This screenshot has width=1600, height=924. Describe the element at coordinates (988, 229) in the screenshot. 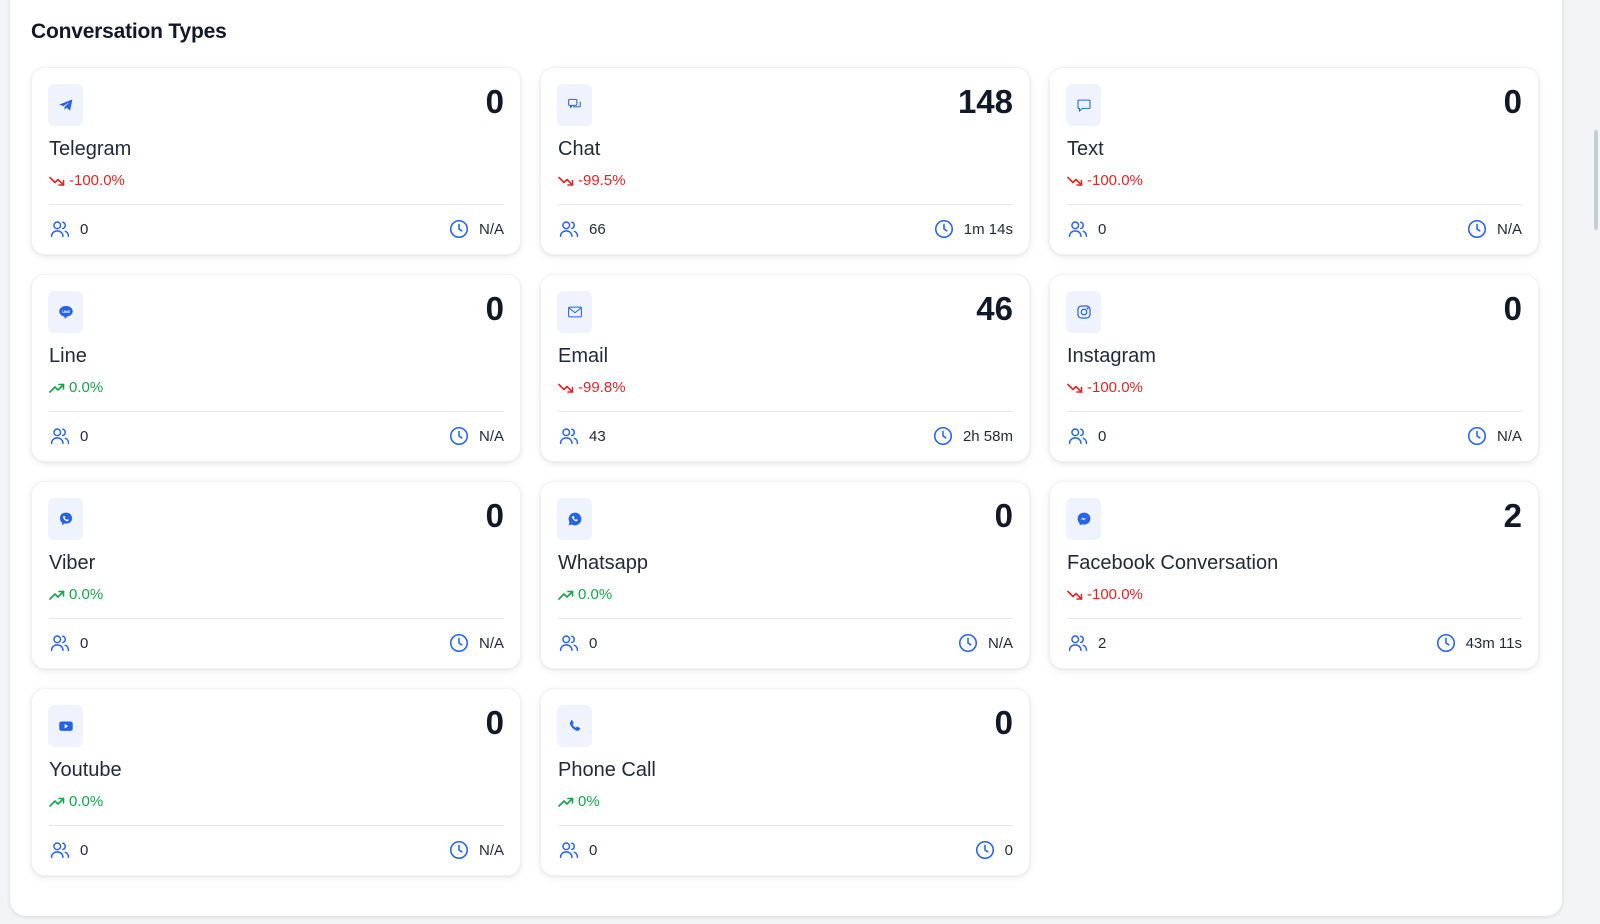

I see `avg-time: 1m 14s` at that location.